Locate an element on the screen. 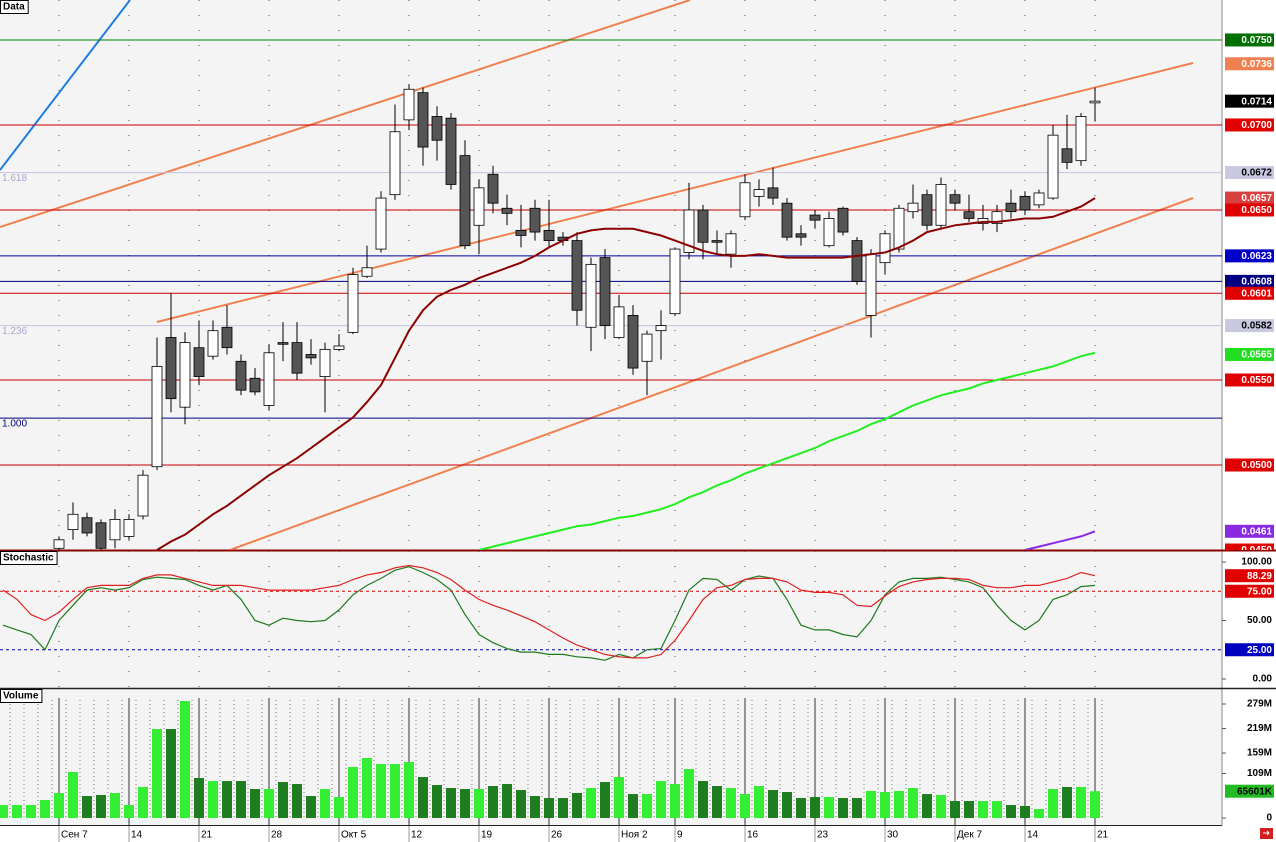  y-tick-label: 100.00 is located at coordinates (1256, 562).